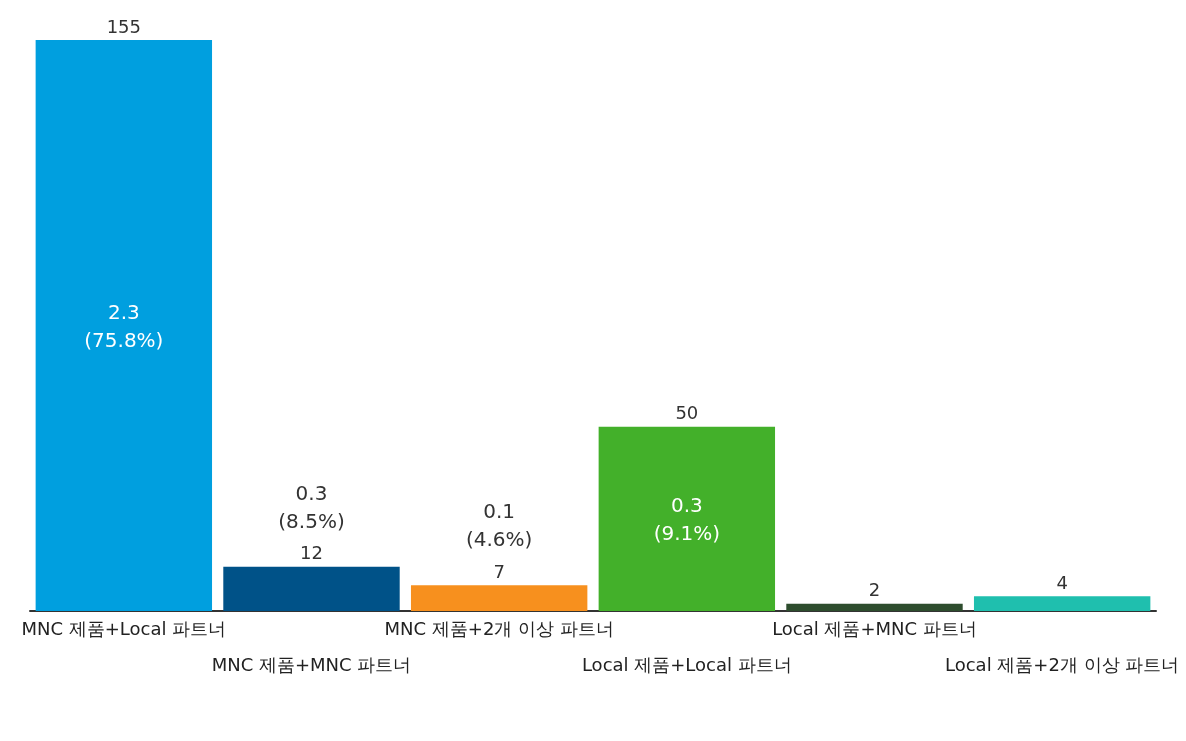  What do you see at coordinates (311, 506) in the screenshot?
I see `annotation: 0.3 (8.5%)` at bounding box center [311, 506].